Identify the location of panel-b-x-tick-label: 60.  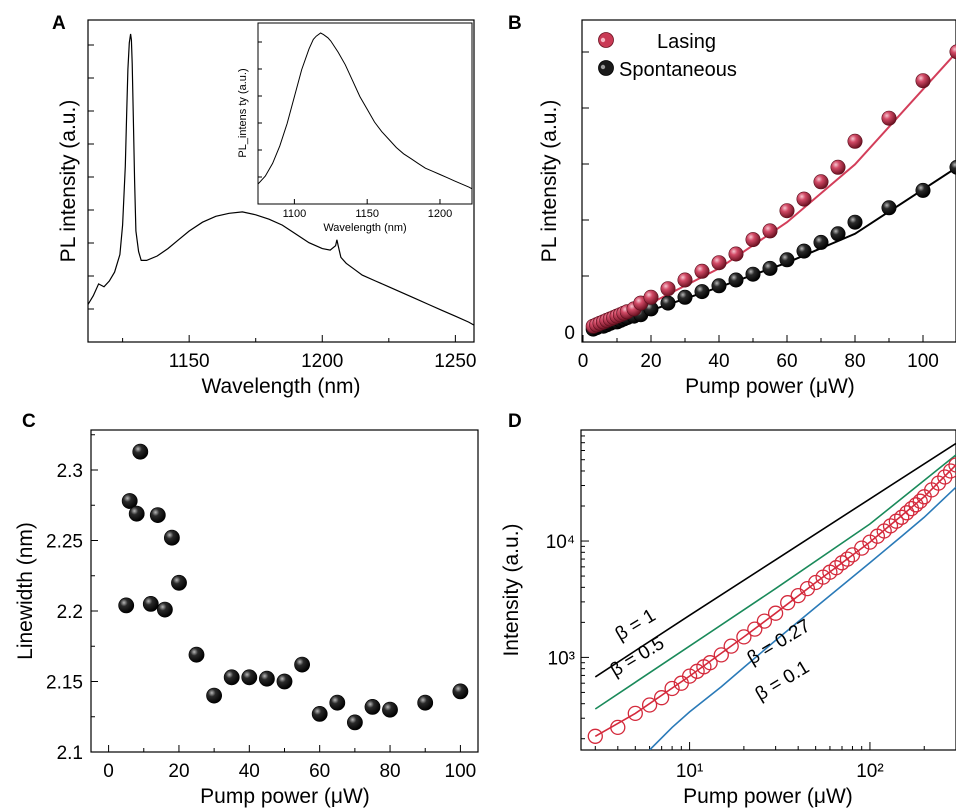
(786, 361).